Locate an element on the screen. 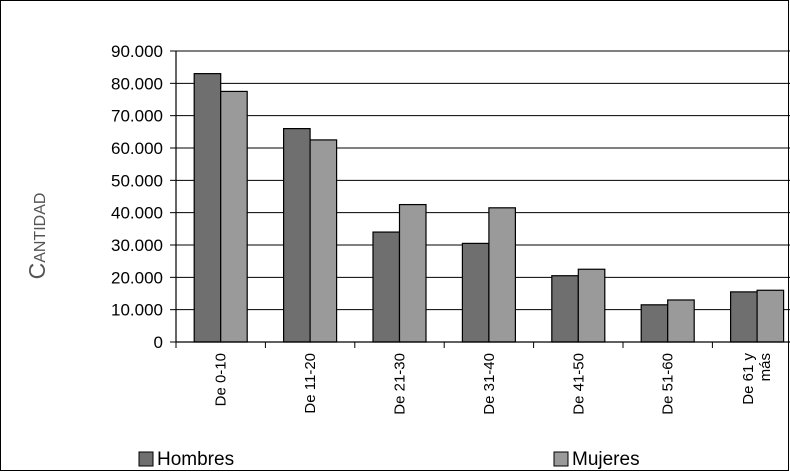  y-tick-label: 10.000 is located at coordinates (137, 310).